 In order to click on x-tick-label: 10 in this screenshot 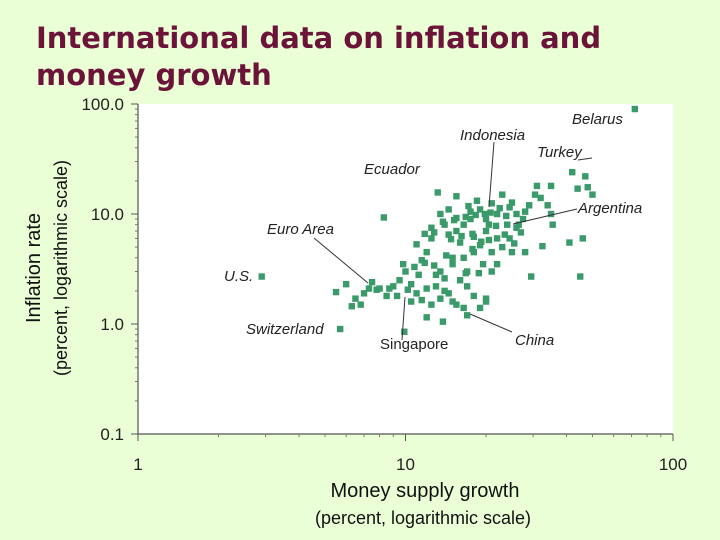, I will do `click(405, 464)`.